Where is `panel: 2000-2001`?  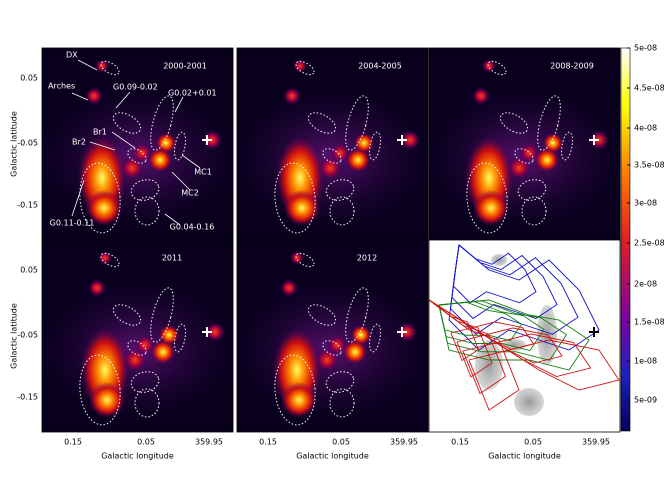
panel: 2000-2001 is located at coordinates (137, 144).